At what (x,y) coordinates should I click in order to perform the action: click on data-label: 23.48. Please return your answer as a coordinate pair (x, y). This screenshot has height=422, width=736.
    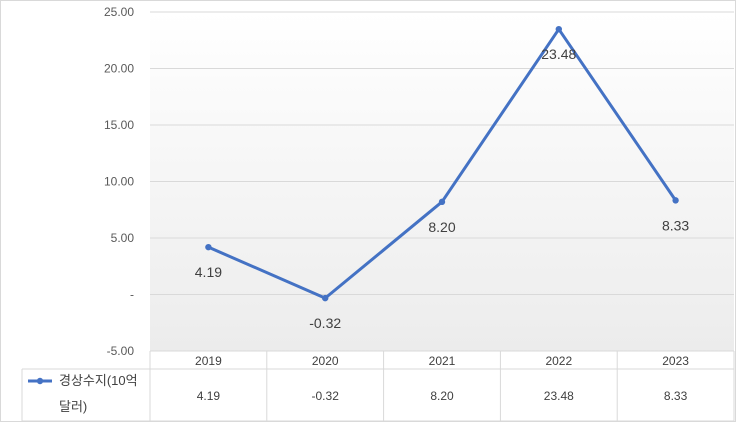
    Looking at the image, I should click on (558, 54).